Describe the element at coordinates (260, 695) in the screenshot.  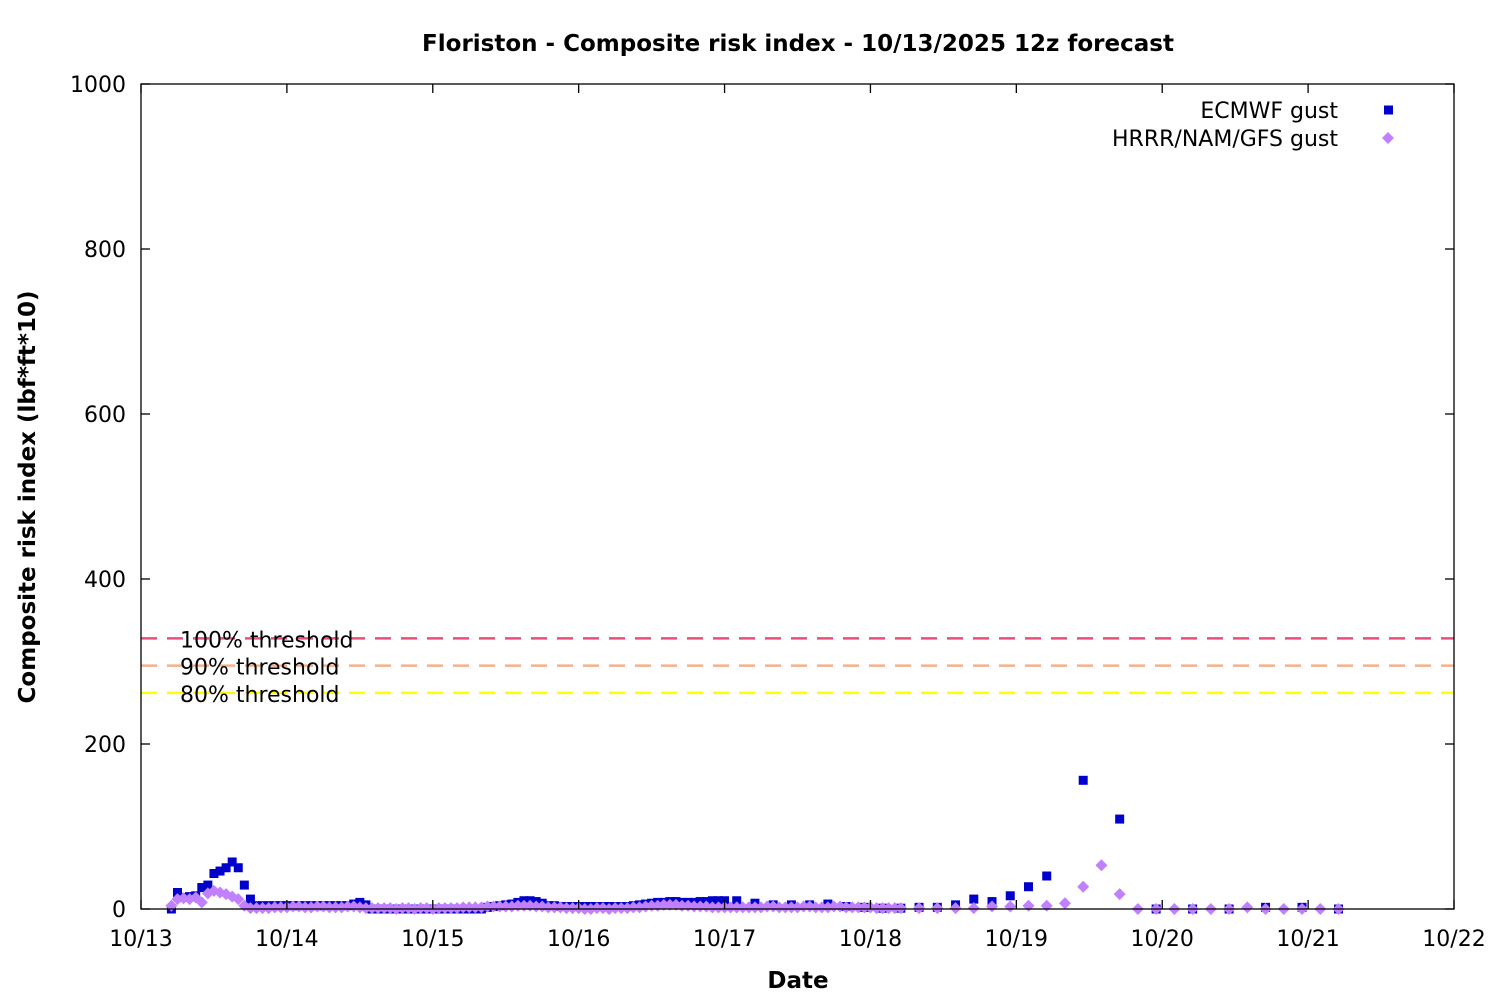
I see `threshold-label: 80% threshold` at that location.